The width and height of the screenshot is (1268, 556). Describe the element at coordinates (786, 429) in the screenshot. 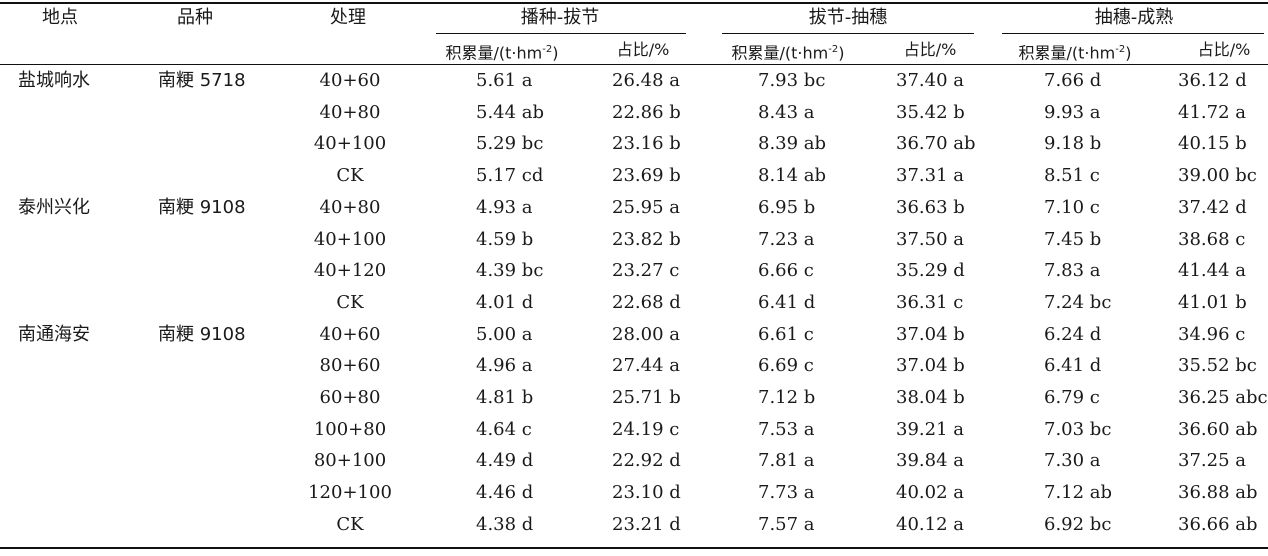

I see `cell-value: 7.53 a` at that location.